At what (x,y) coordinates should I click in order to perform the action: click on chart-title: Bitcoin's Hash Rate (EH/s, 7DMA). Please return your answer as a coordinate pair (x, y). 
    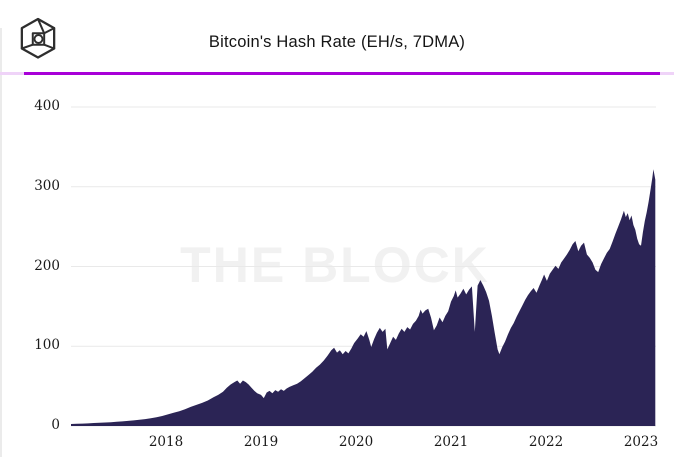
    Looking at the image, I should click on (337, 42).